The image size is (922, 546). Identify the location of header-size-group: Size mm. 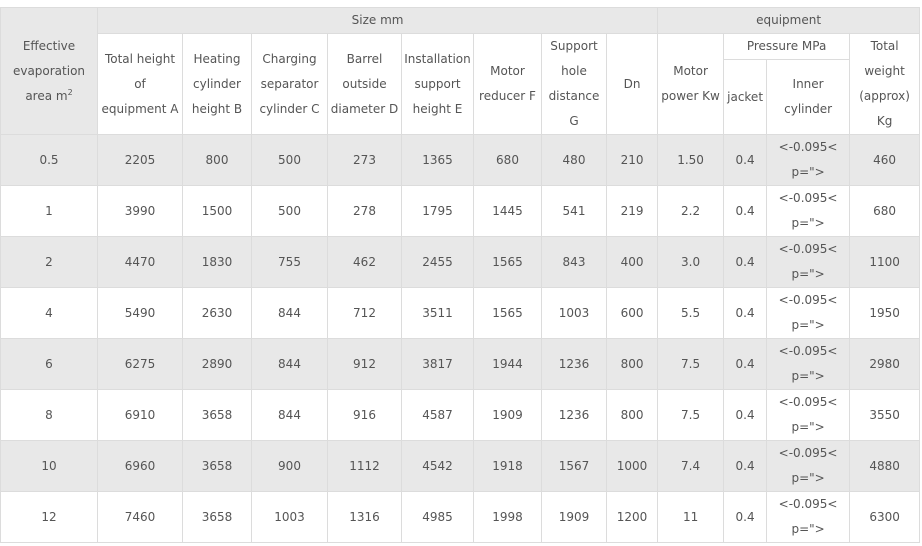
(377, 20).